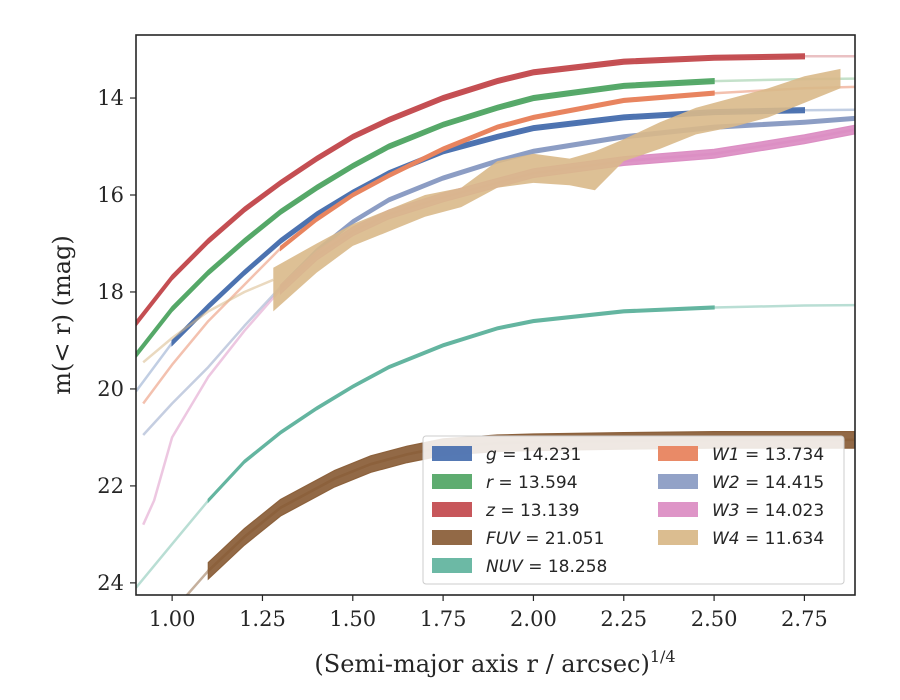 The height and width of the screenshot is (700, 900). I want to click on y-axis: 14 16 18 20 22 24, so click(116, 340).